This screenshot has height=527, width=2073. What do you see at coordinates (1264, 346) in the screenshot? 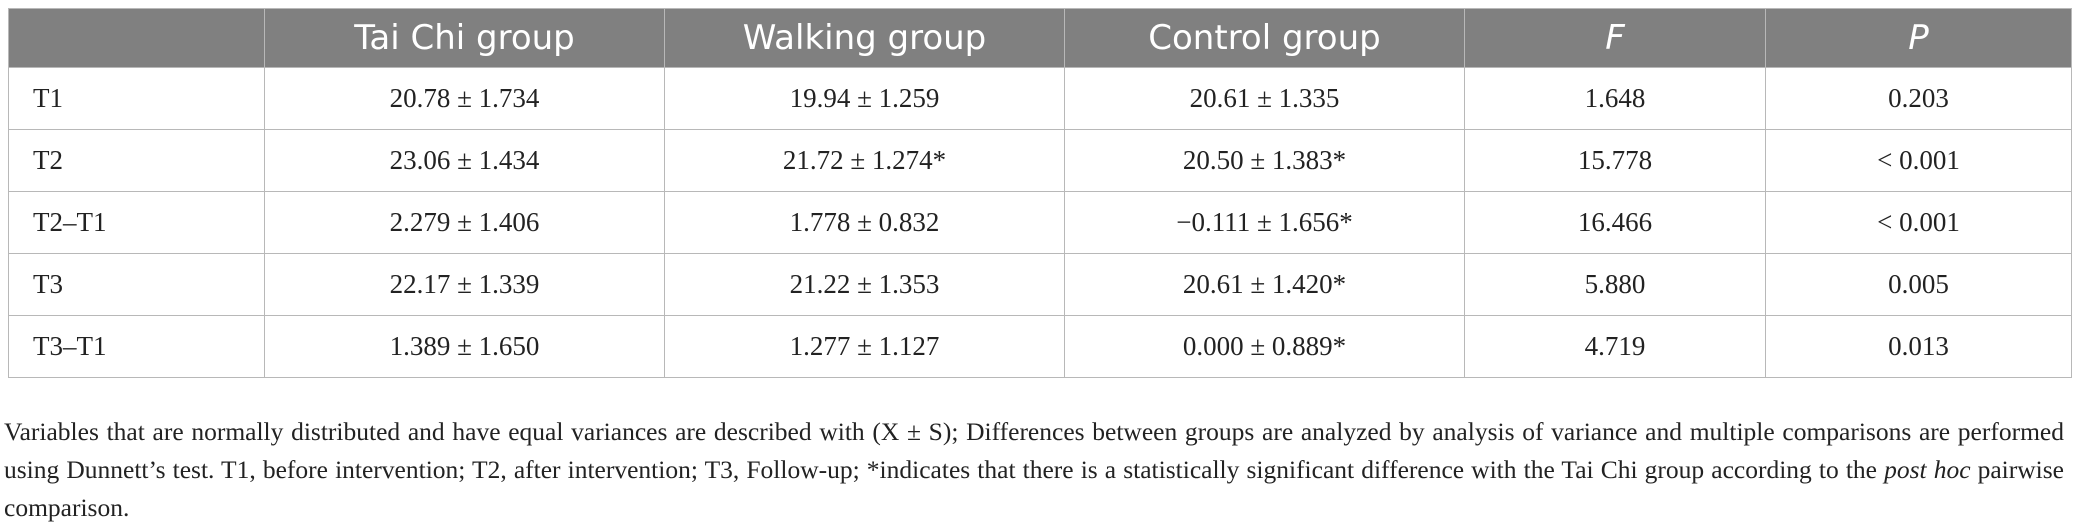
I see `table-cell: 0.000 ± 0.889*` at bounding box center [1264, 346].